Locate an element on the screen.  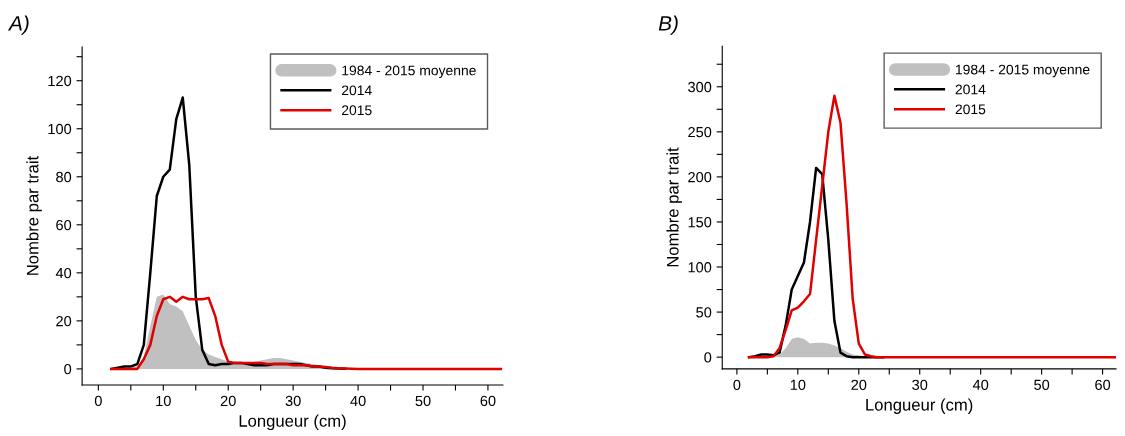
chart-title: A) is located at coordinates (18, 25).